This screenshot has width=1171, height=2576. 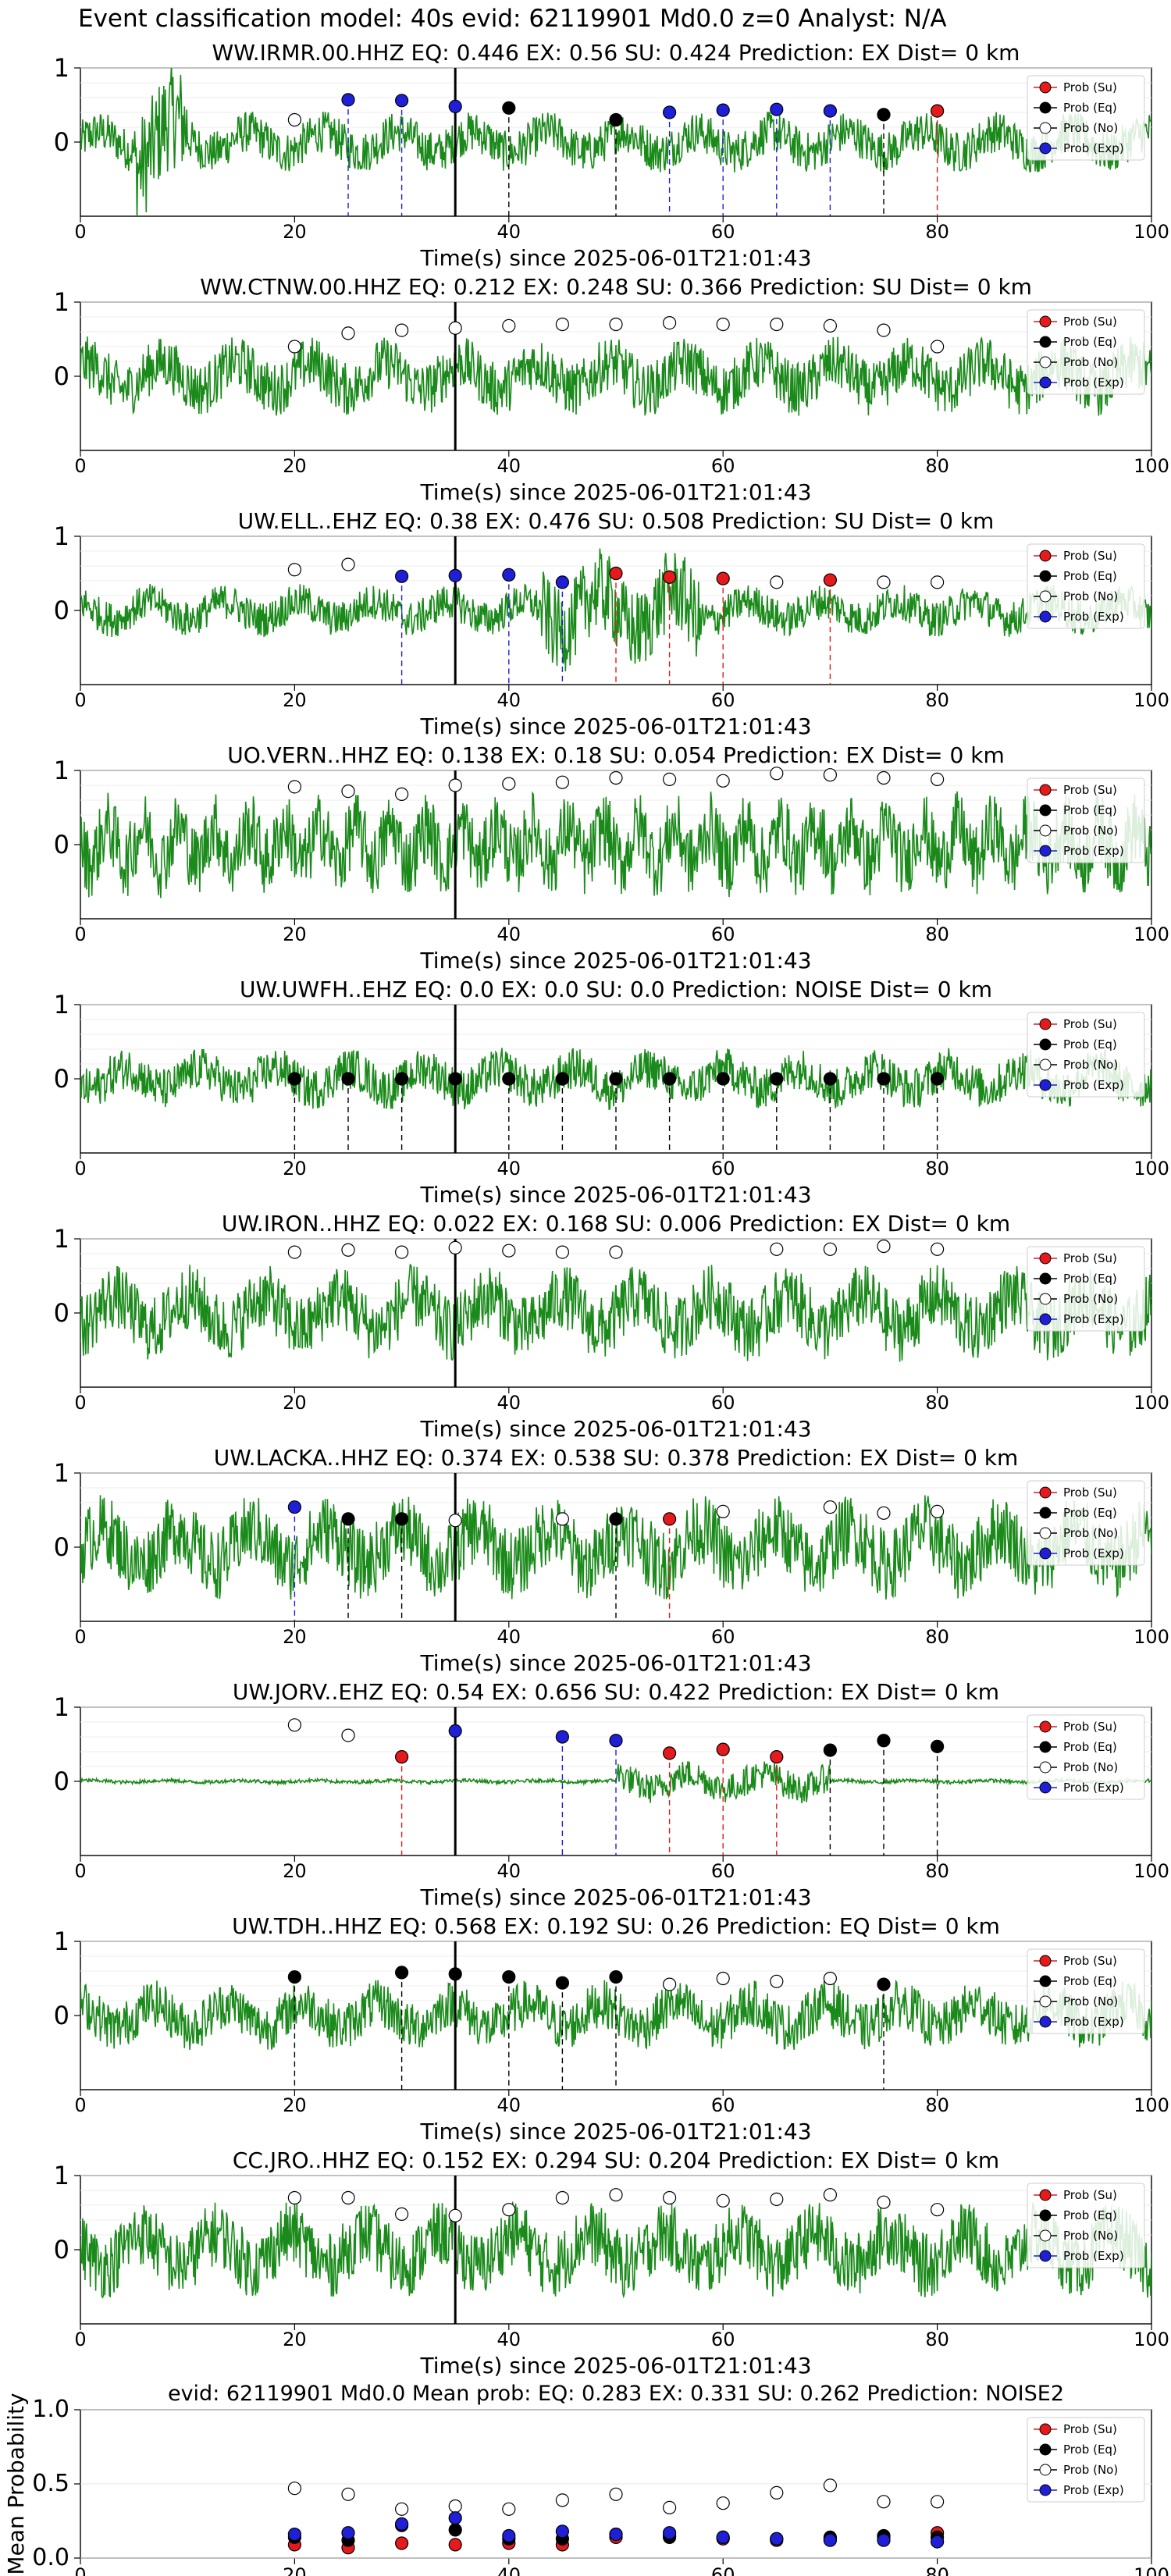 I want to click on waveform-trace, so click(x=615, y=142).